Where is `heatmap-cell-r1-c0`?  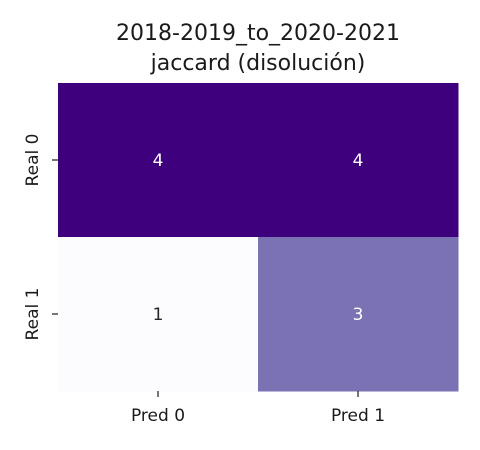
heatmap-cell-r1-c0 is located at coordinates (158, 314).